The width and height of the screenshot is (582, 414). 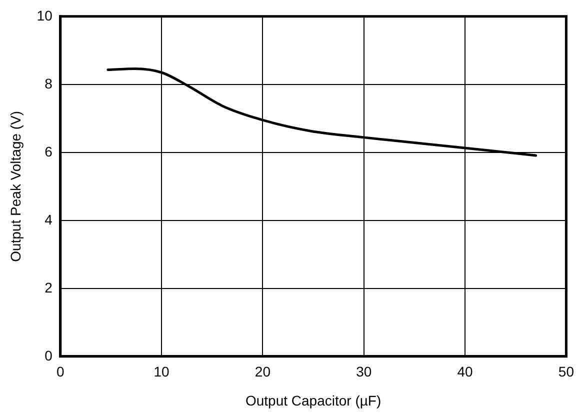 What do you see at coordinates (48, 355) in the screenshot?
I see `y-tick-label: 0` at bounding box center [48, 355].